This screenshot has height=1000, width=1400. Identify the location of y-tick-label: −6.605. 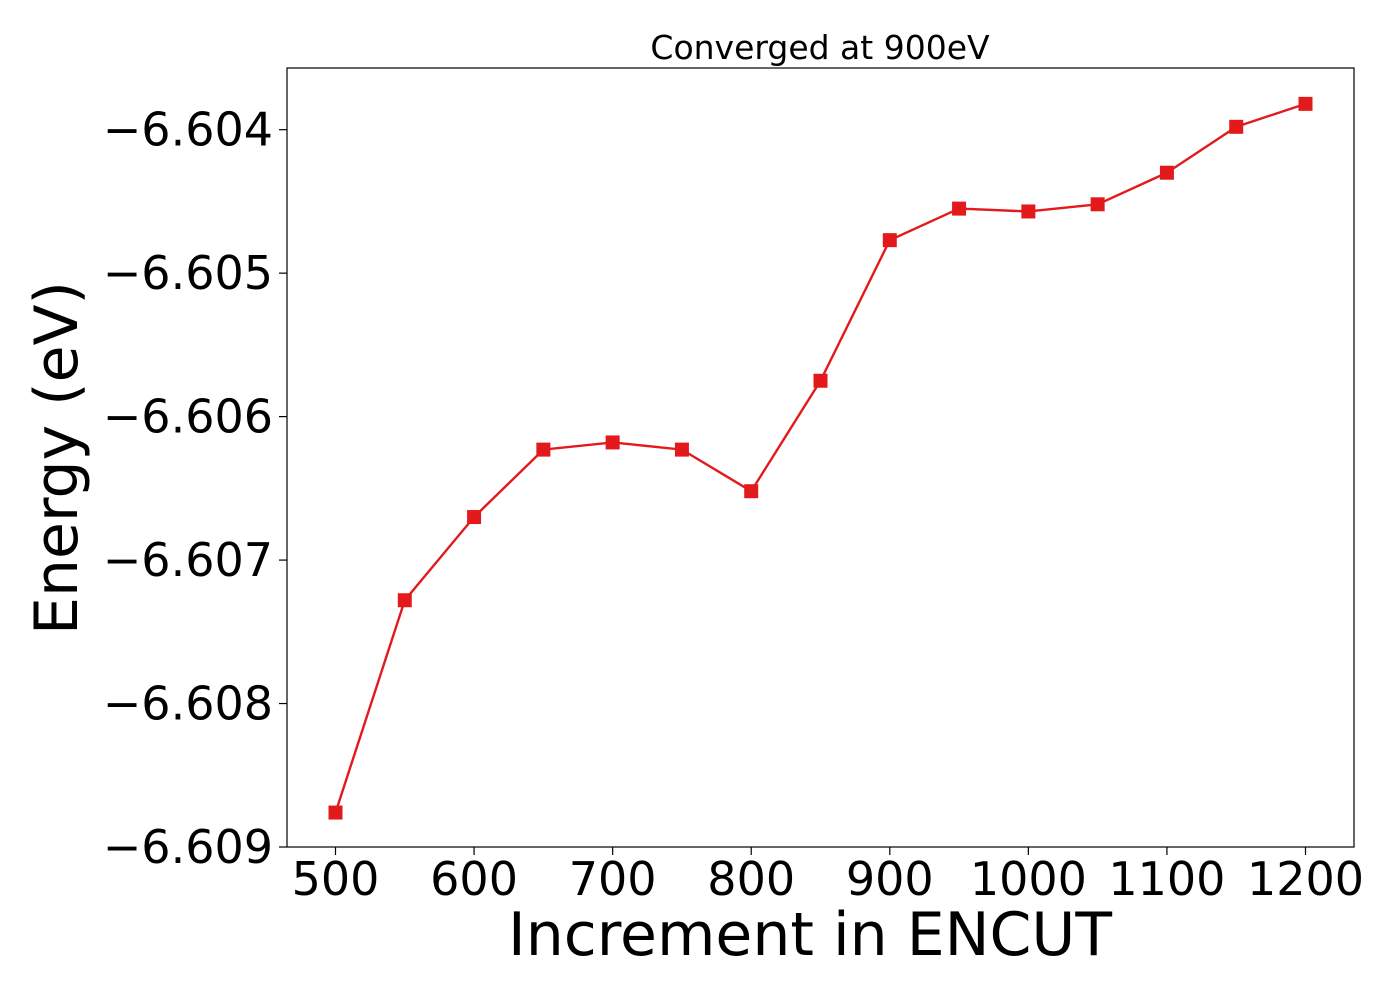
(188, 273).